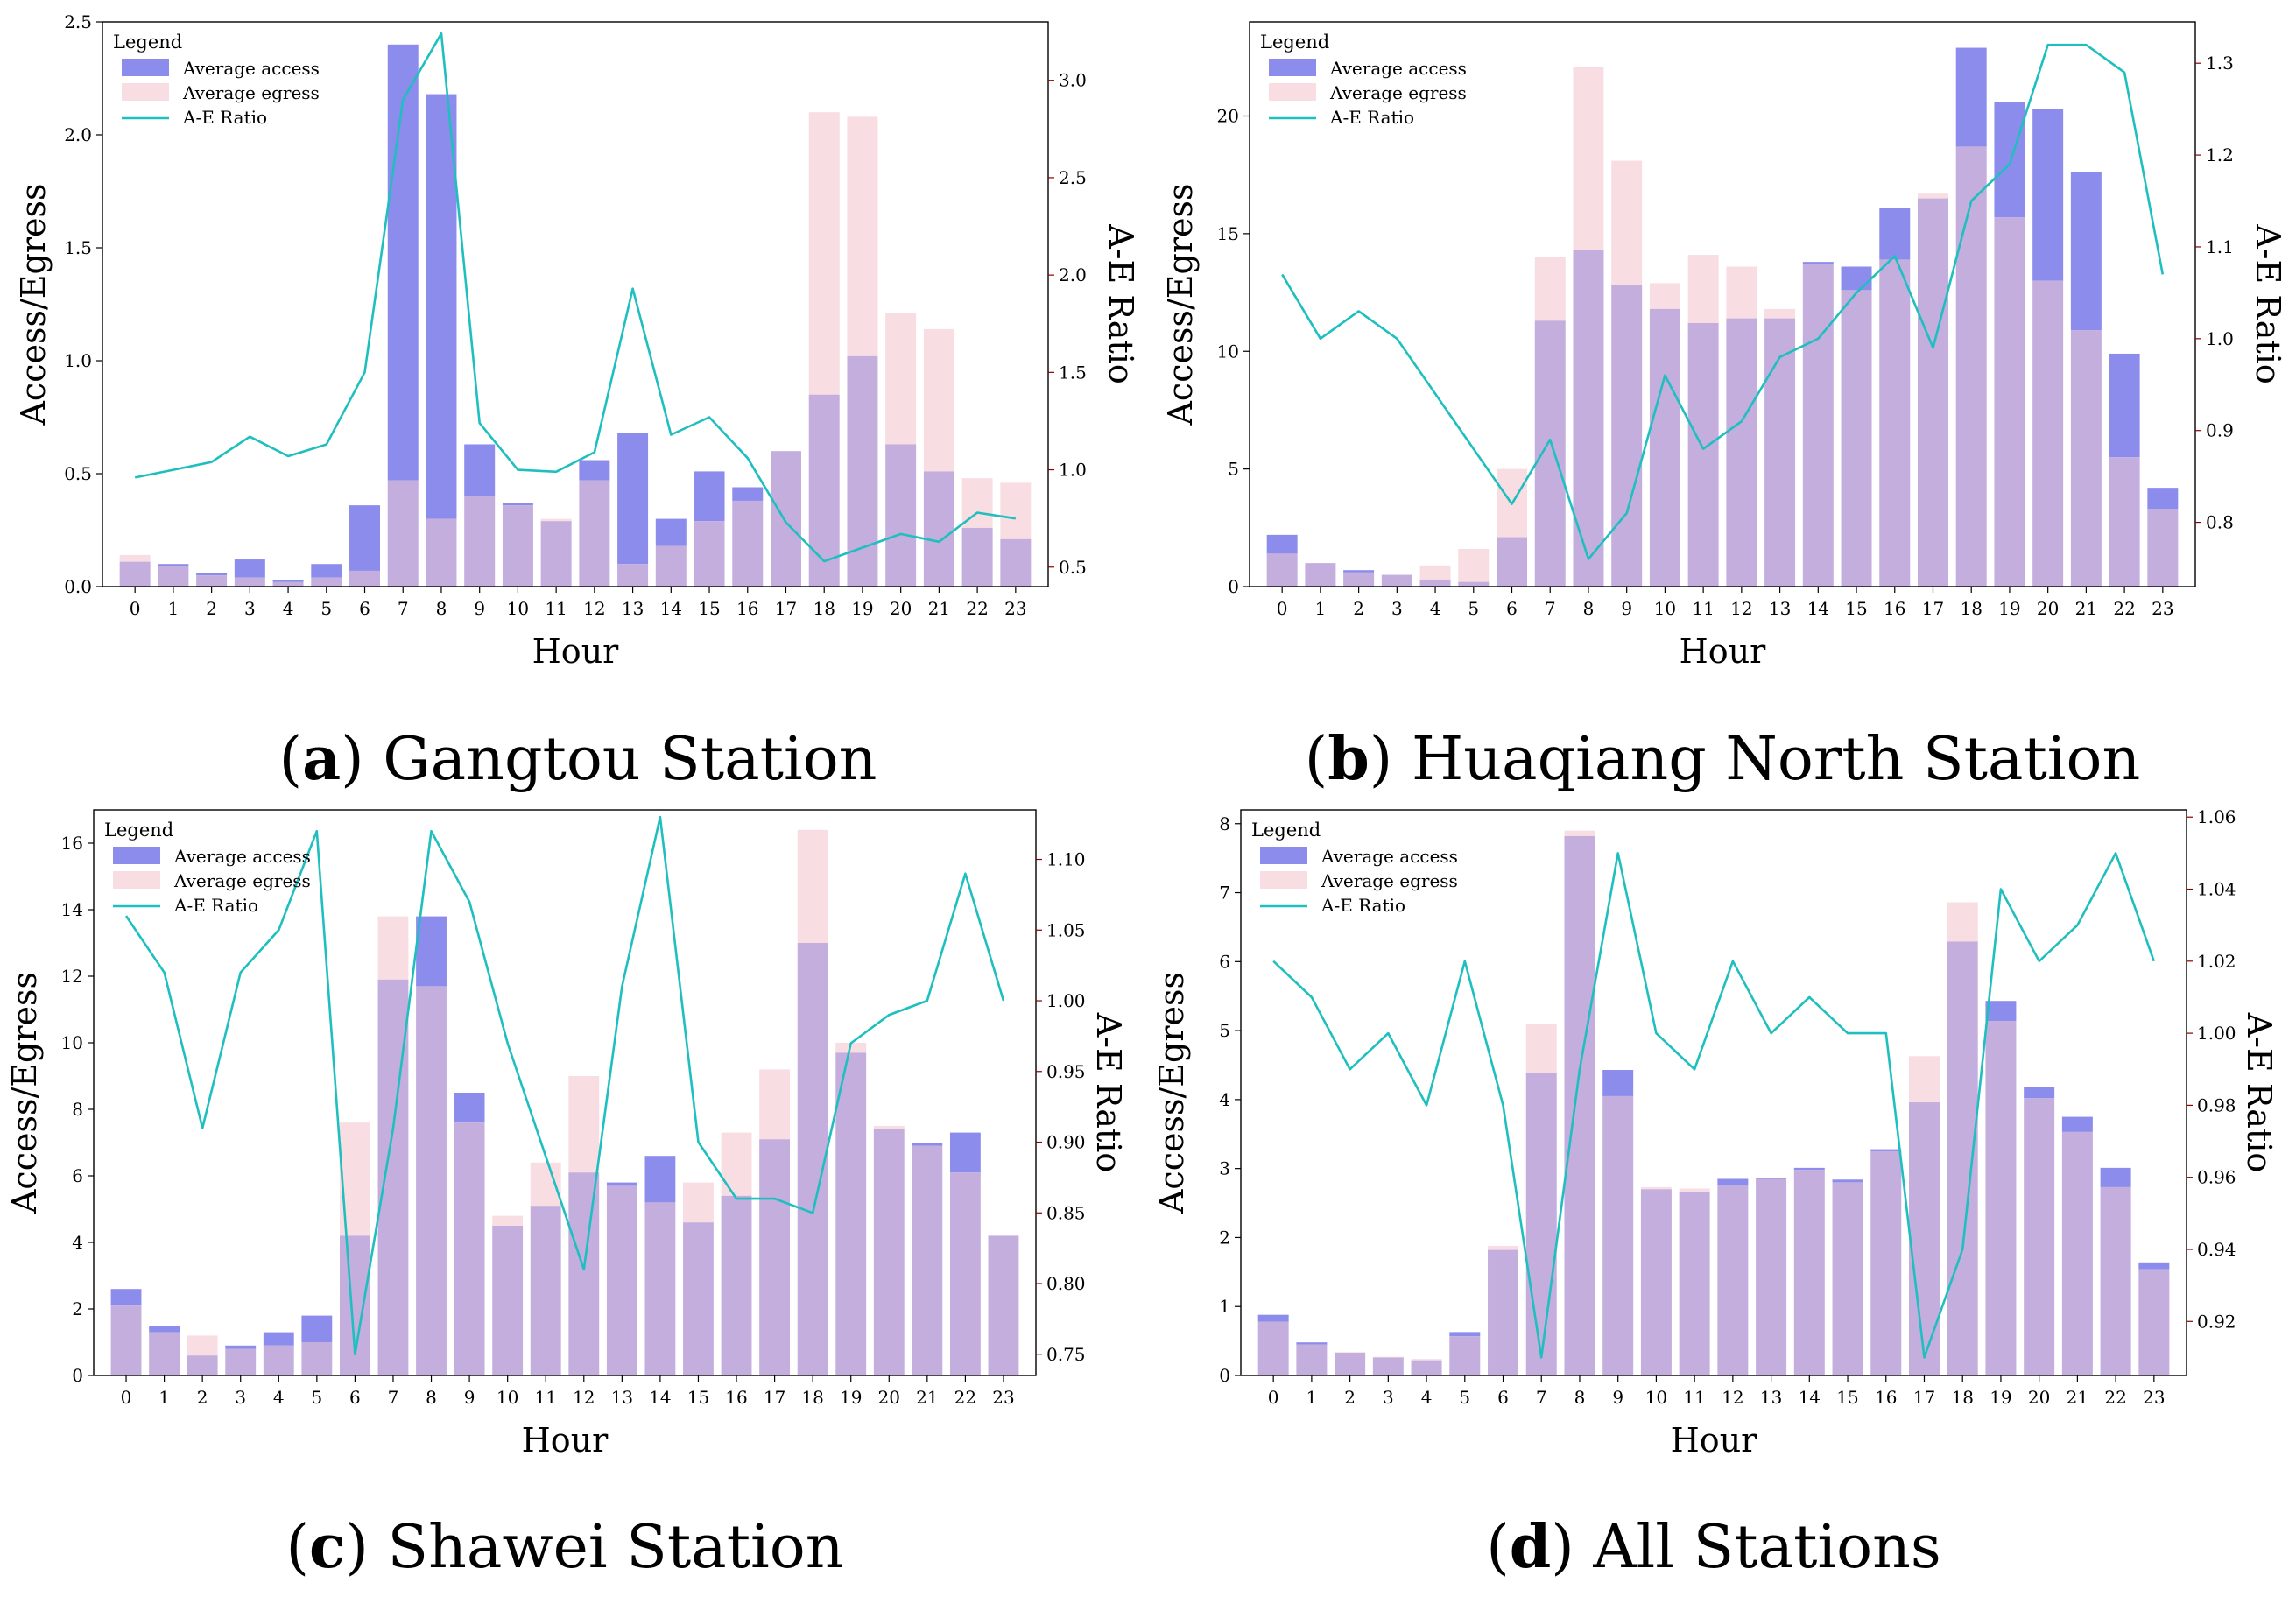 This screenshot has height=1604, width=2296. Describe the element at coordinates (1003, 1397) in the screenshot. I see `x-tick-label: 23` at that location.